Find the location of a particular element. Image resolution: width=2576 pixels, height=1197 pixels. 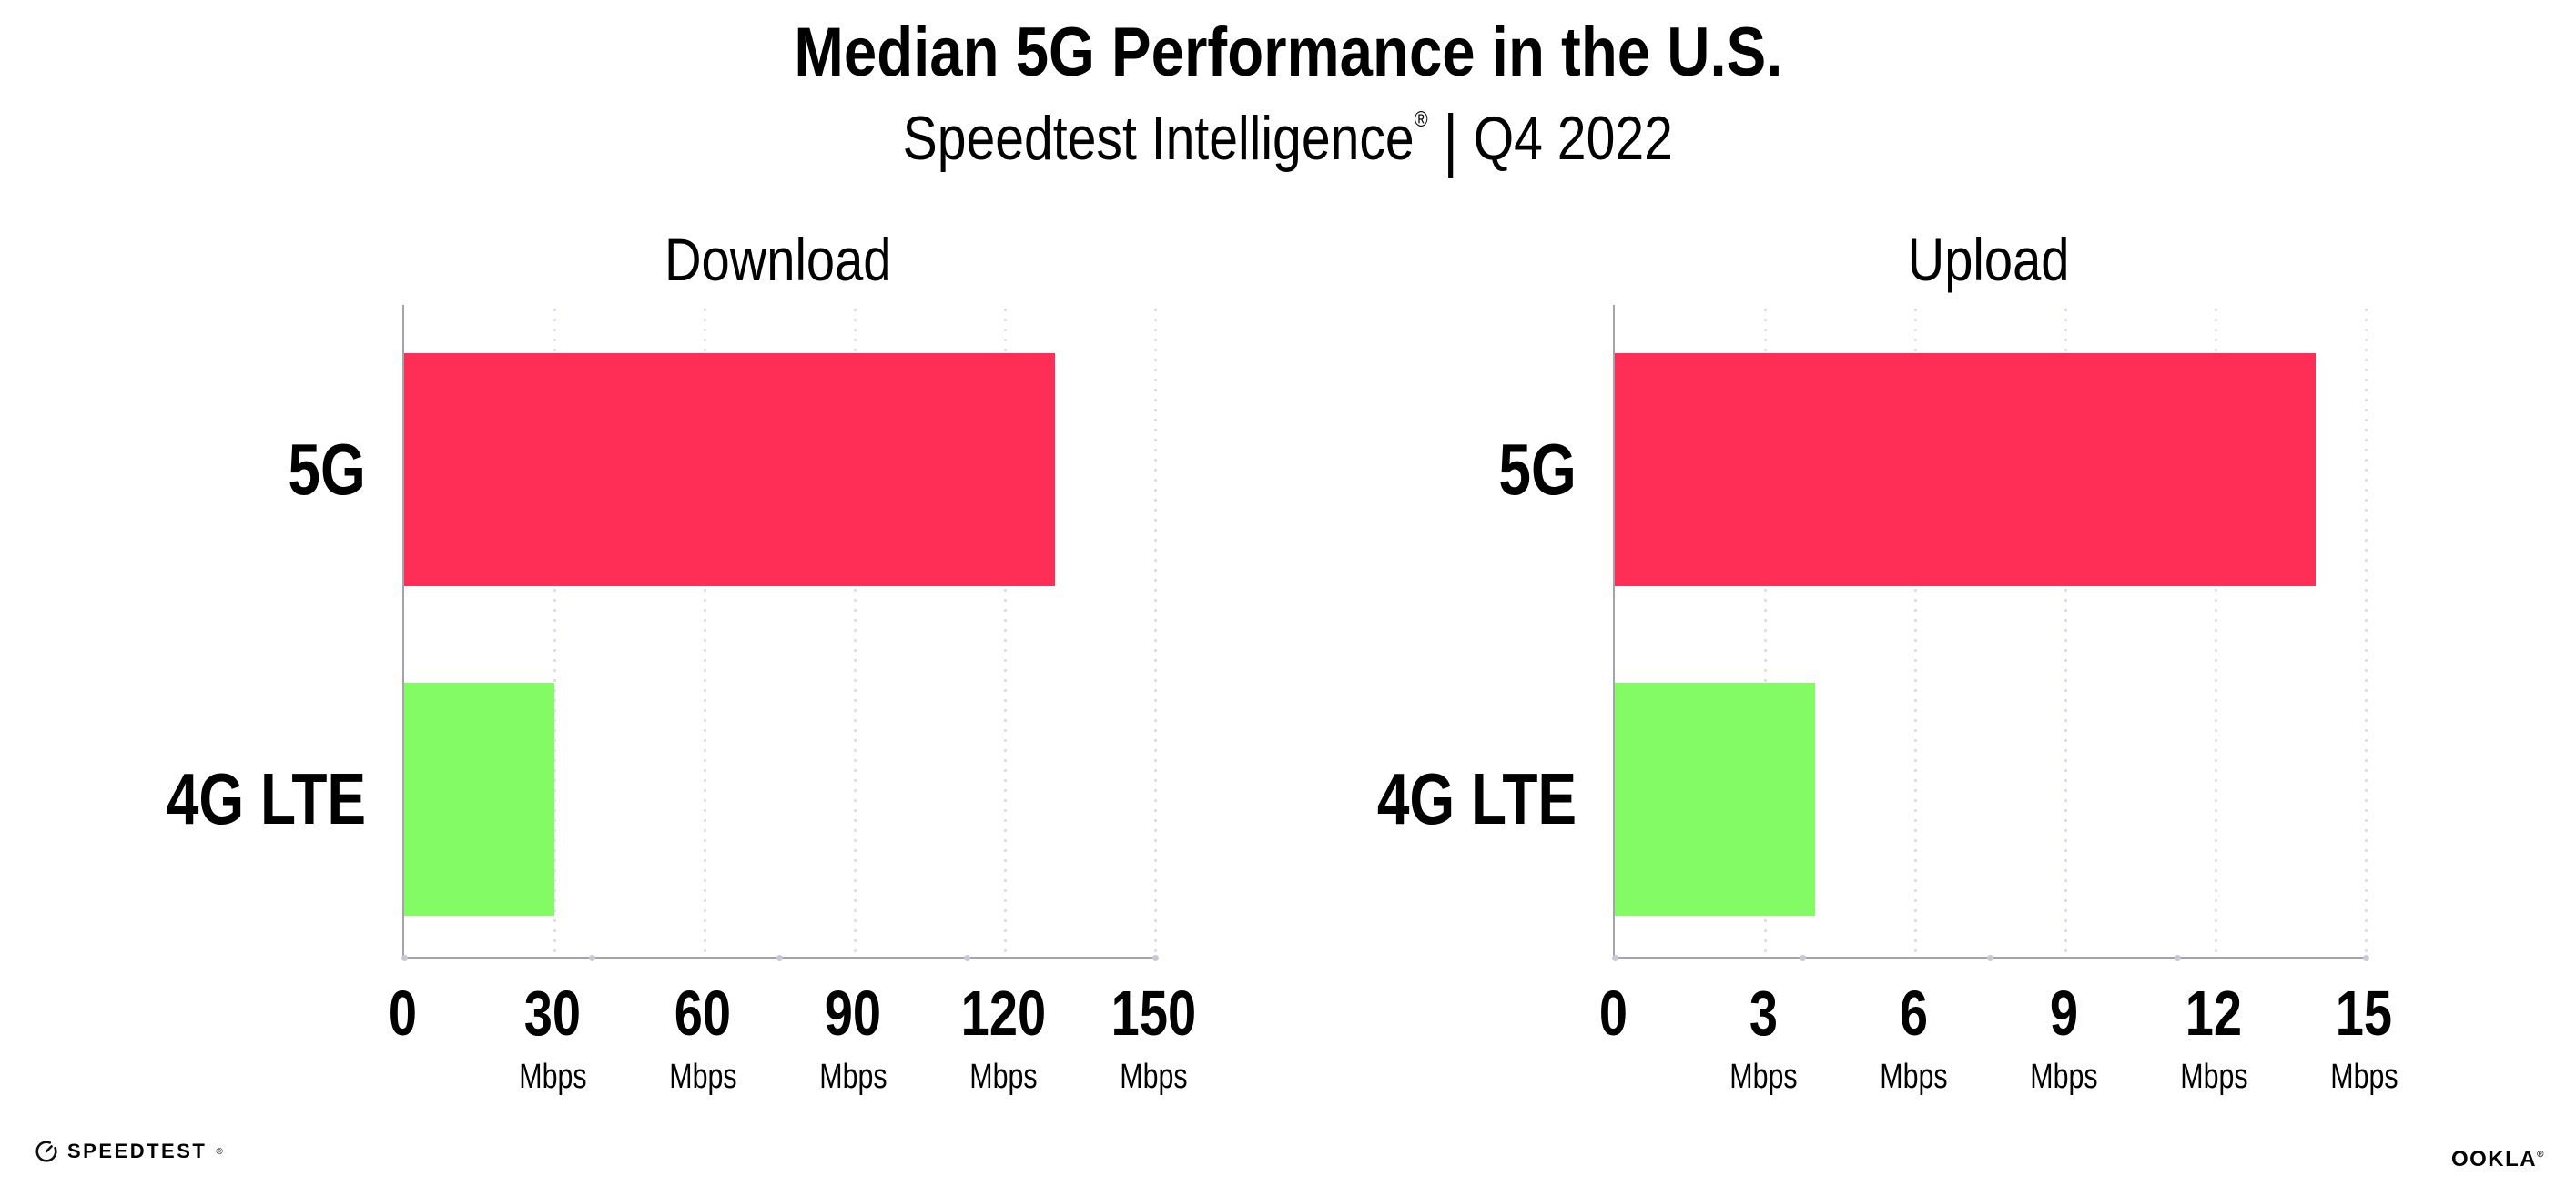

x-tick-15: 15 Mbps is located at coordinates (2364, 1037).